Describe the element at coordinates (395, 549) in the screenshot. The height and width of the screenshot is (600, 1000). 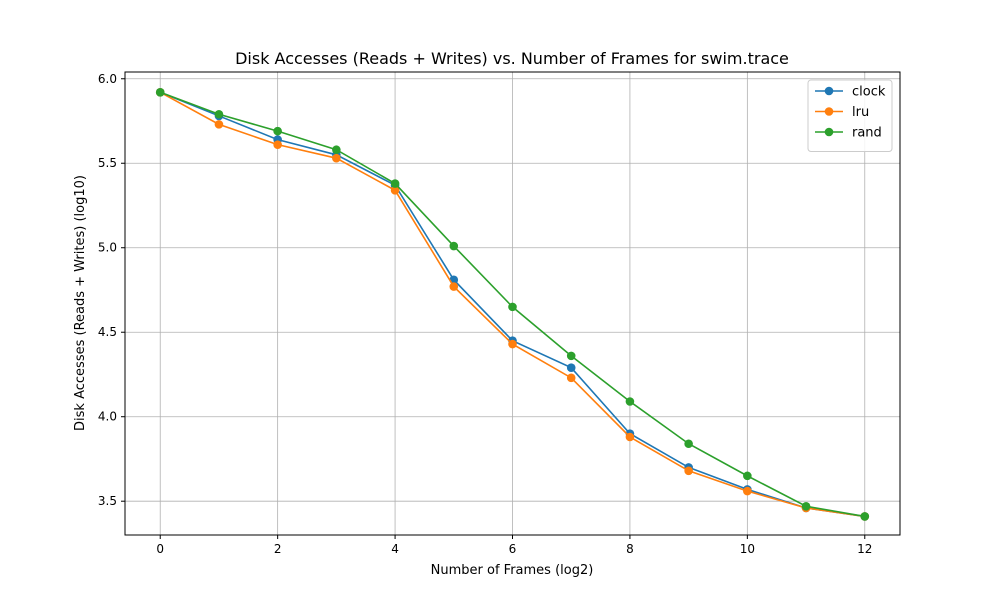
I see `x-tick-label: 4` at that location.